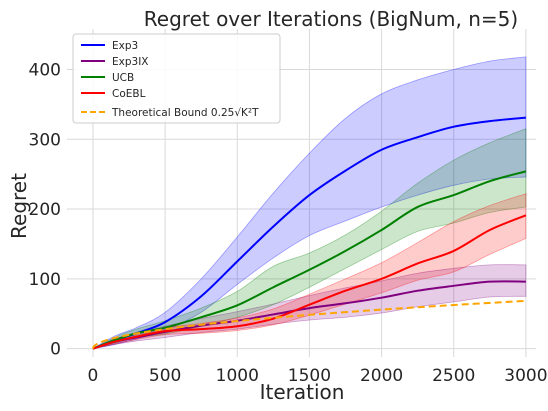 The image size is (548, 411). What do you see at coordinates (302, 392) in the screenshot?
I see `x-axis-label: Iteration` at bounding box center [302, 392].